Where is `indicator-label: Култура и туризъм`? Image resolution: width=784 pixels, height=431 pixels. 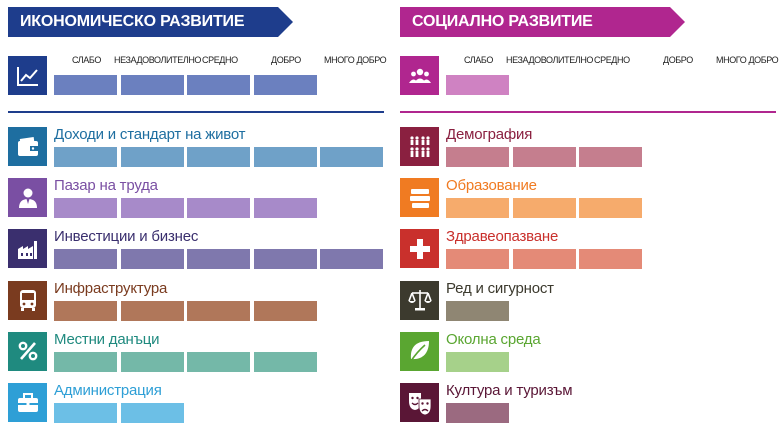
indicator-label: Култура и туризъм is located at coordinates (509, 390).